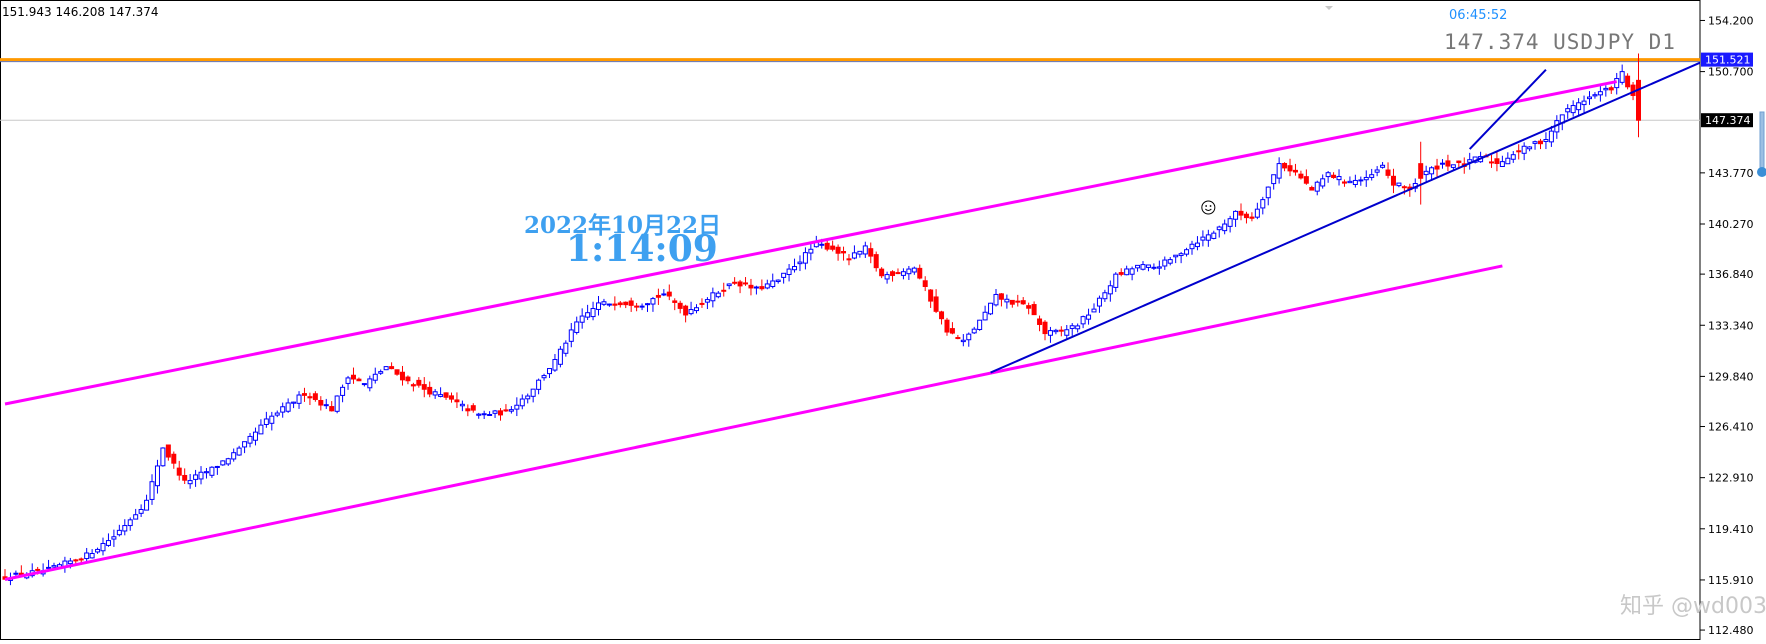  I want to click on y-tick-label: 150.700, so click(1731, 72).